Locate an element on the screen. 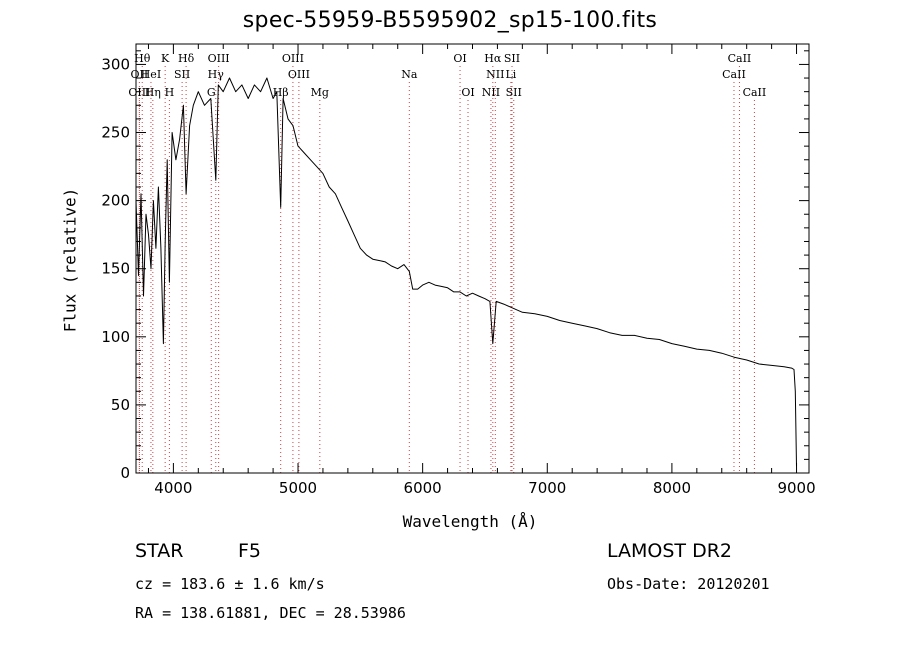  spectral-line-label-21: NII is located at coordinates (491, 92).